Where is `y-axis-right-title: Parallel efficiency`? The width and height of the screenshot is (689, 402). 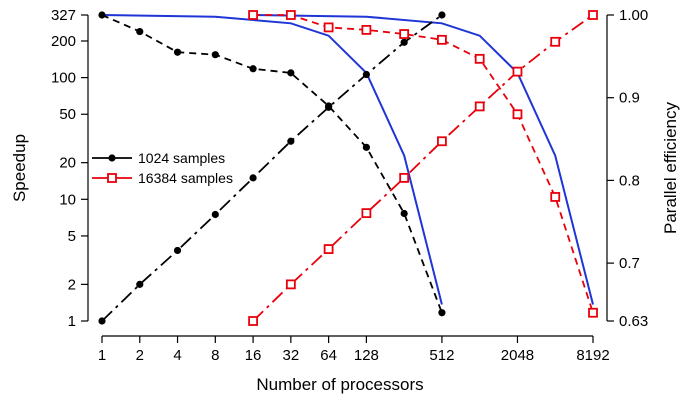 y-axis-right-title: Parallel efficiency is located at coordinates (670, 168).